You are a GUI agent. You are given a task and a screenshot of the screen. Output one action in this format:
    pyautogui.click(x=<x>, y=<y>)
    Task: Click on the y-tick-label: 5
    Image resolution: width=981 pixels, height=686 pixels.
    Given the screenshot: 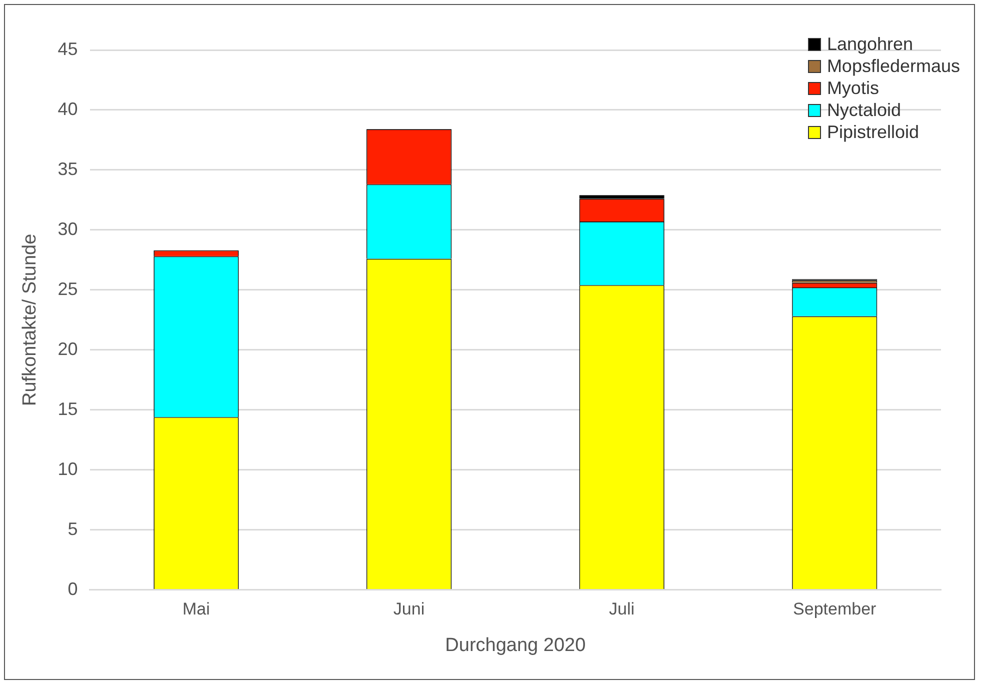 What is the action you would take?
    pyautogui.click(x=73, y=528)
    